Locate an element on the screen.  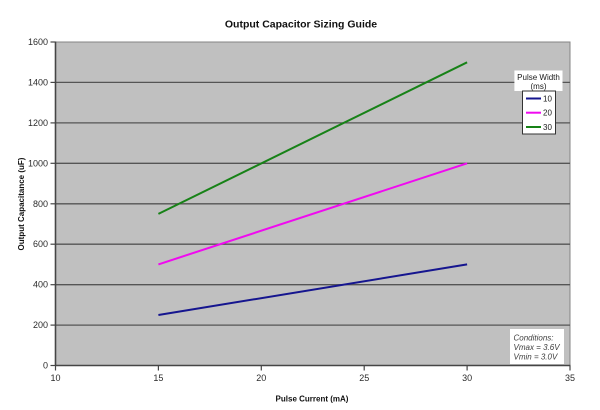
svg-text: 1000 is located at coordinates (38, 163).